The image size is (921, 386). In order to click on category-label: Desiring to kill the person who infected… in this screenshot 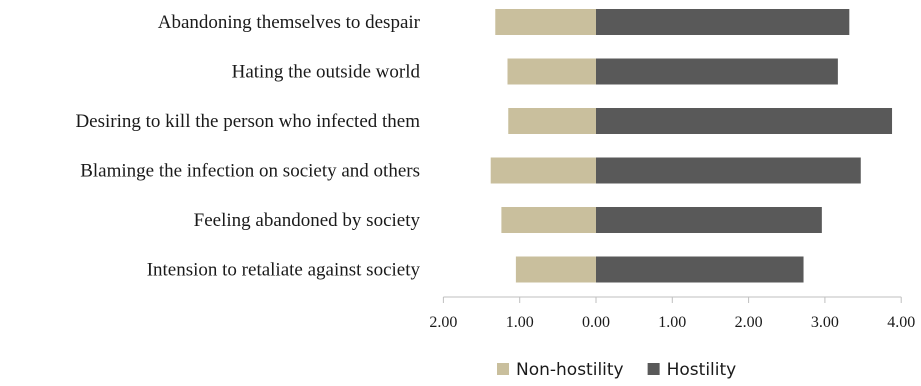, I will do `click(247, 121)`.